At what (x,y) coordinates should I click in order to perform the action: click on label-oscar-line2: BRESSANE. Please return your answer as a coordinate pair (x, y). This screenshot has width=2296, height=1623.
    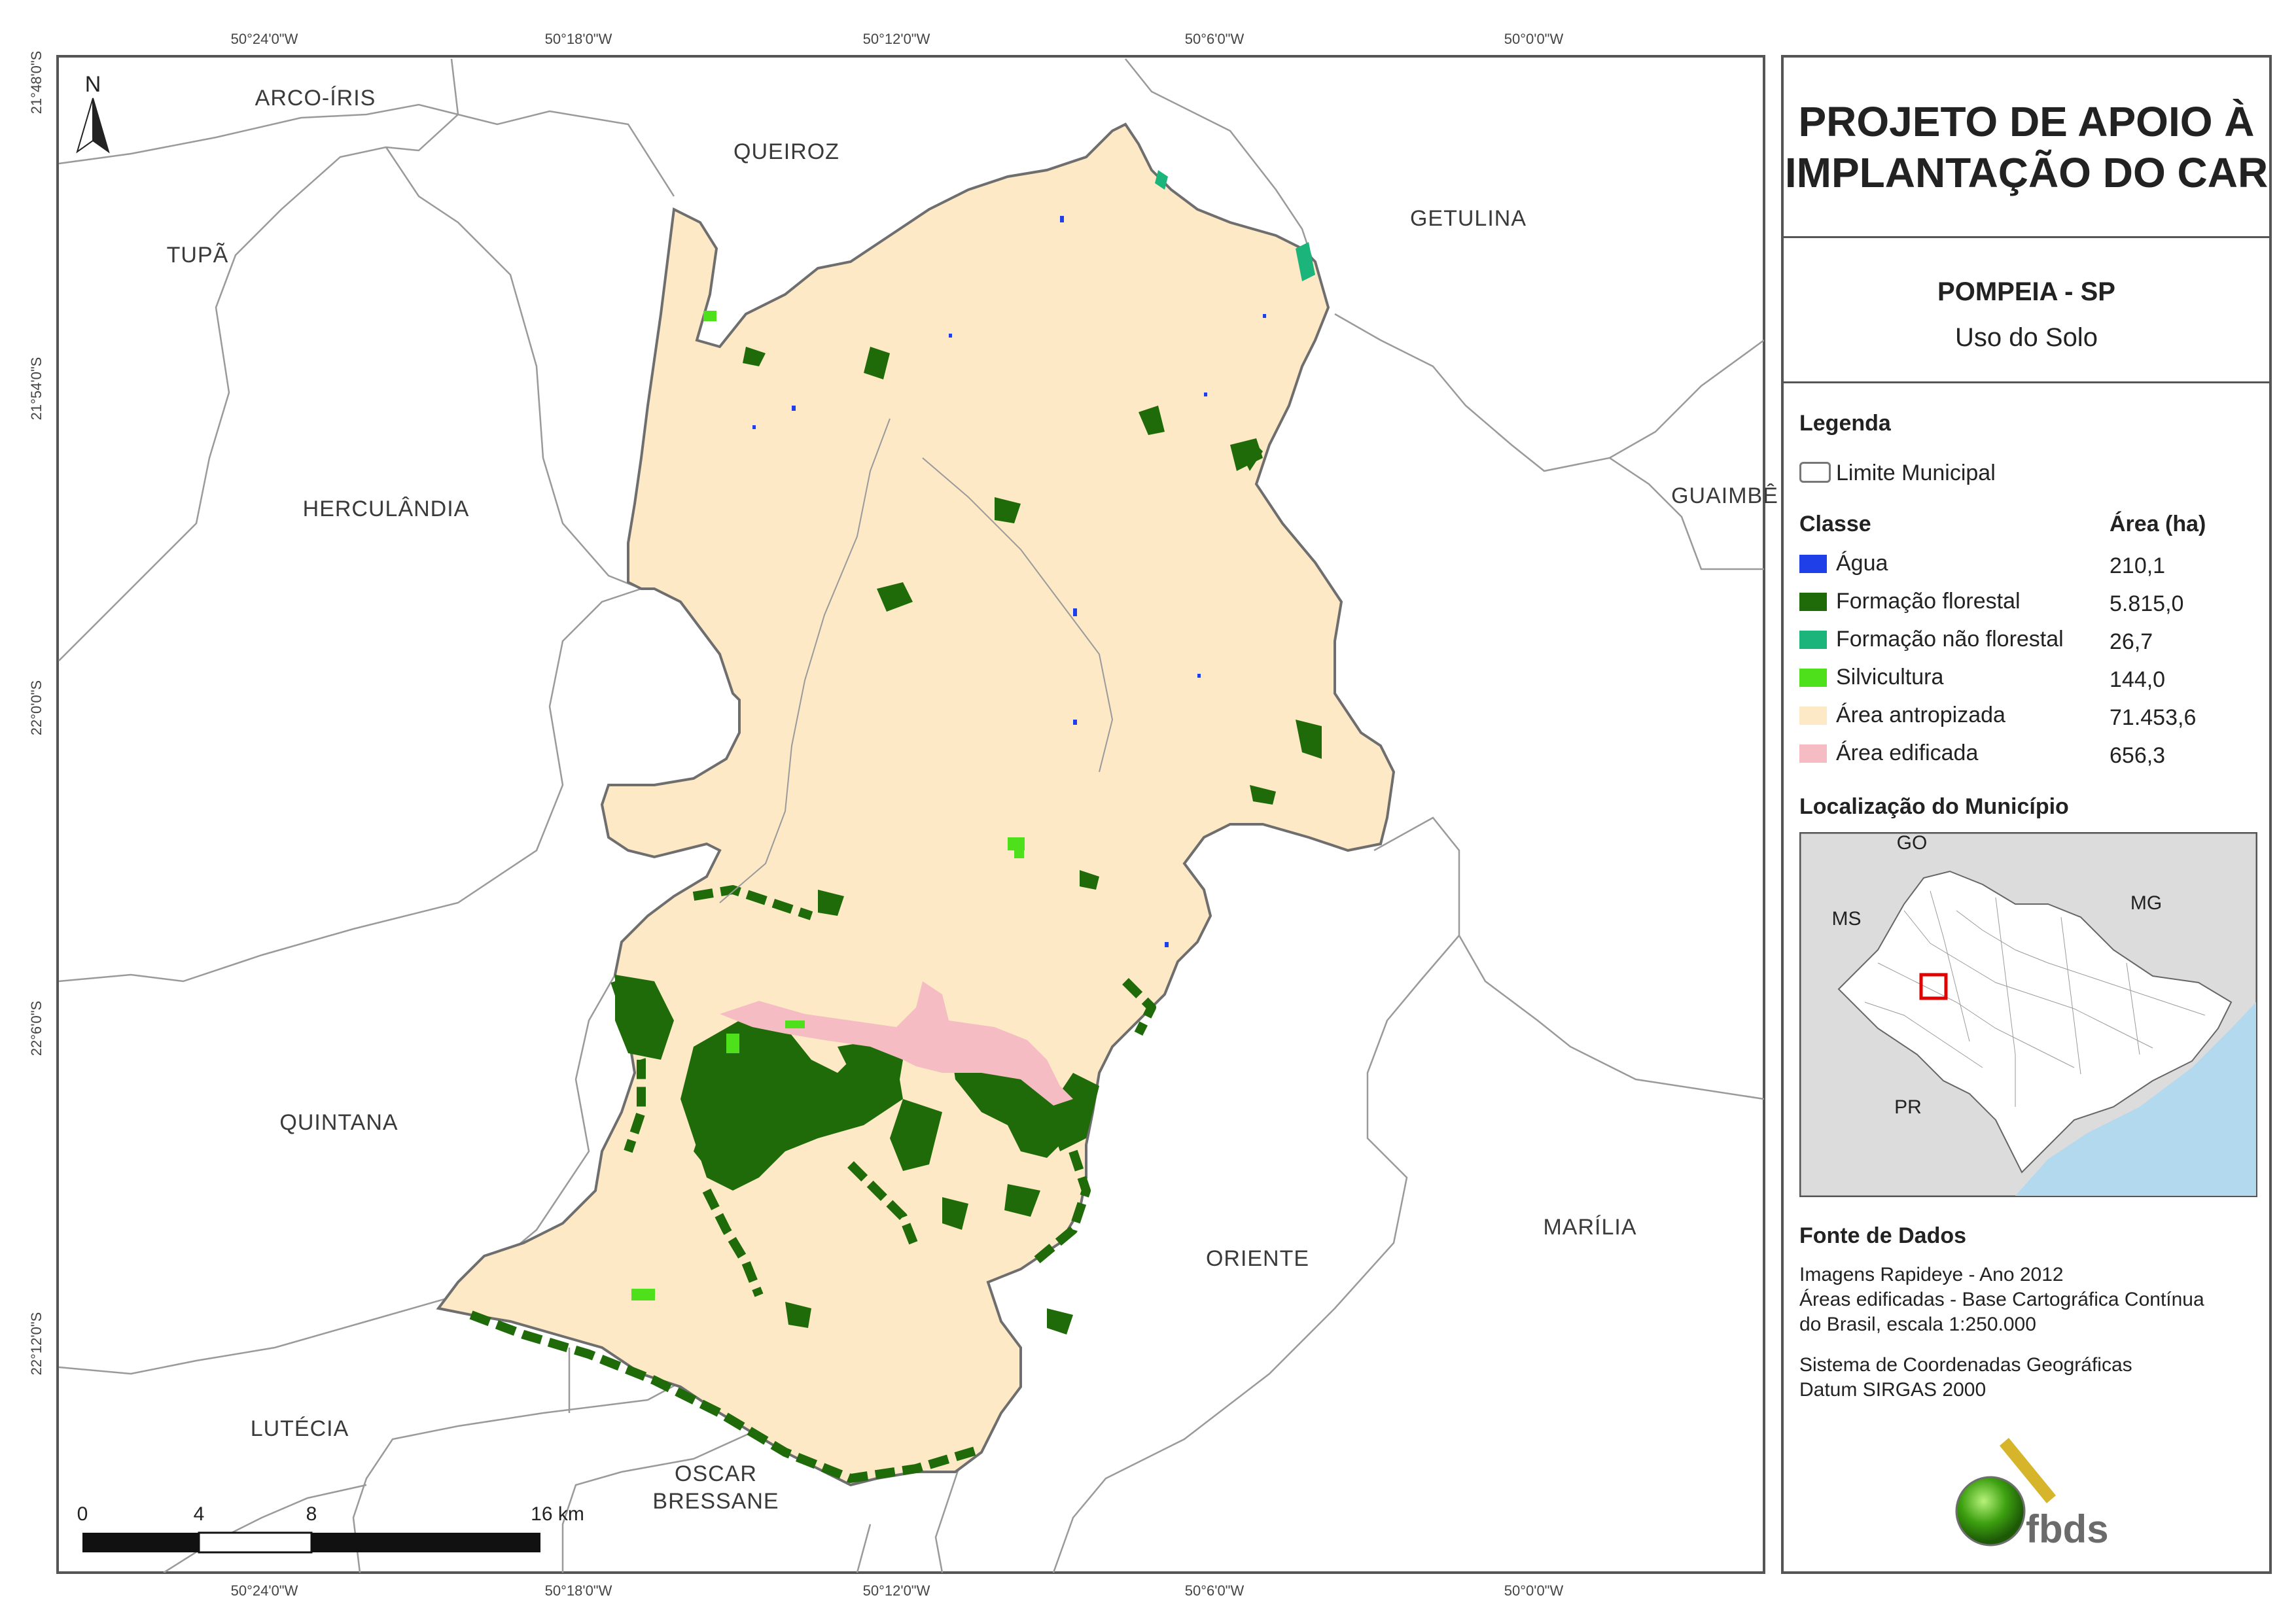
    Looking at the image, I should click on (715, 1502).